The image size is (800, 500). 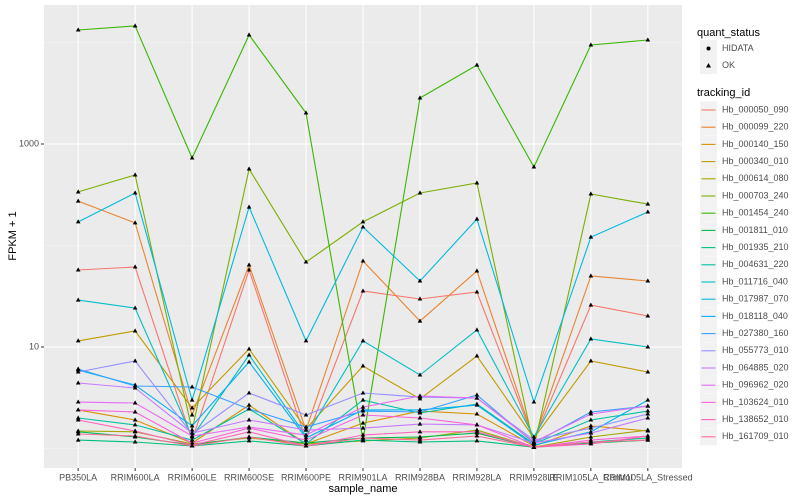 What do you see at coordinates (755, 213) in the screenshot?
I see `legend-label: Hb_001454_240` at bounding box center [755, 213].